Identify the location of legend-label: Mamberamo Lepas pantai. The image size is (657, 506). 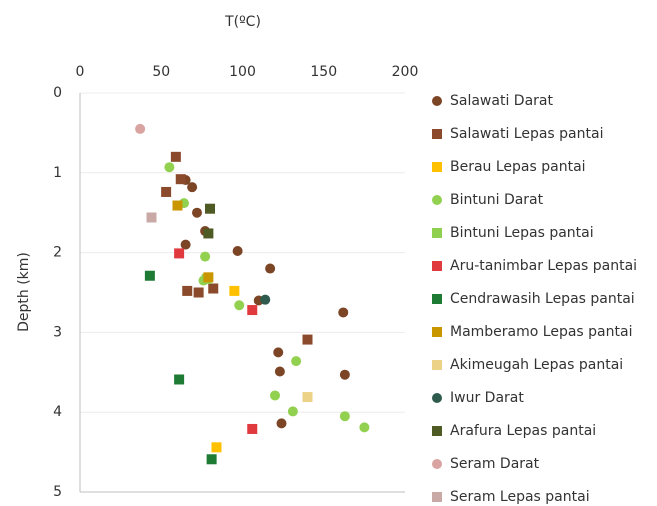
(541, 332).